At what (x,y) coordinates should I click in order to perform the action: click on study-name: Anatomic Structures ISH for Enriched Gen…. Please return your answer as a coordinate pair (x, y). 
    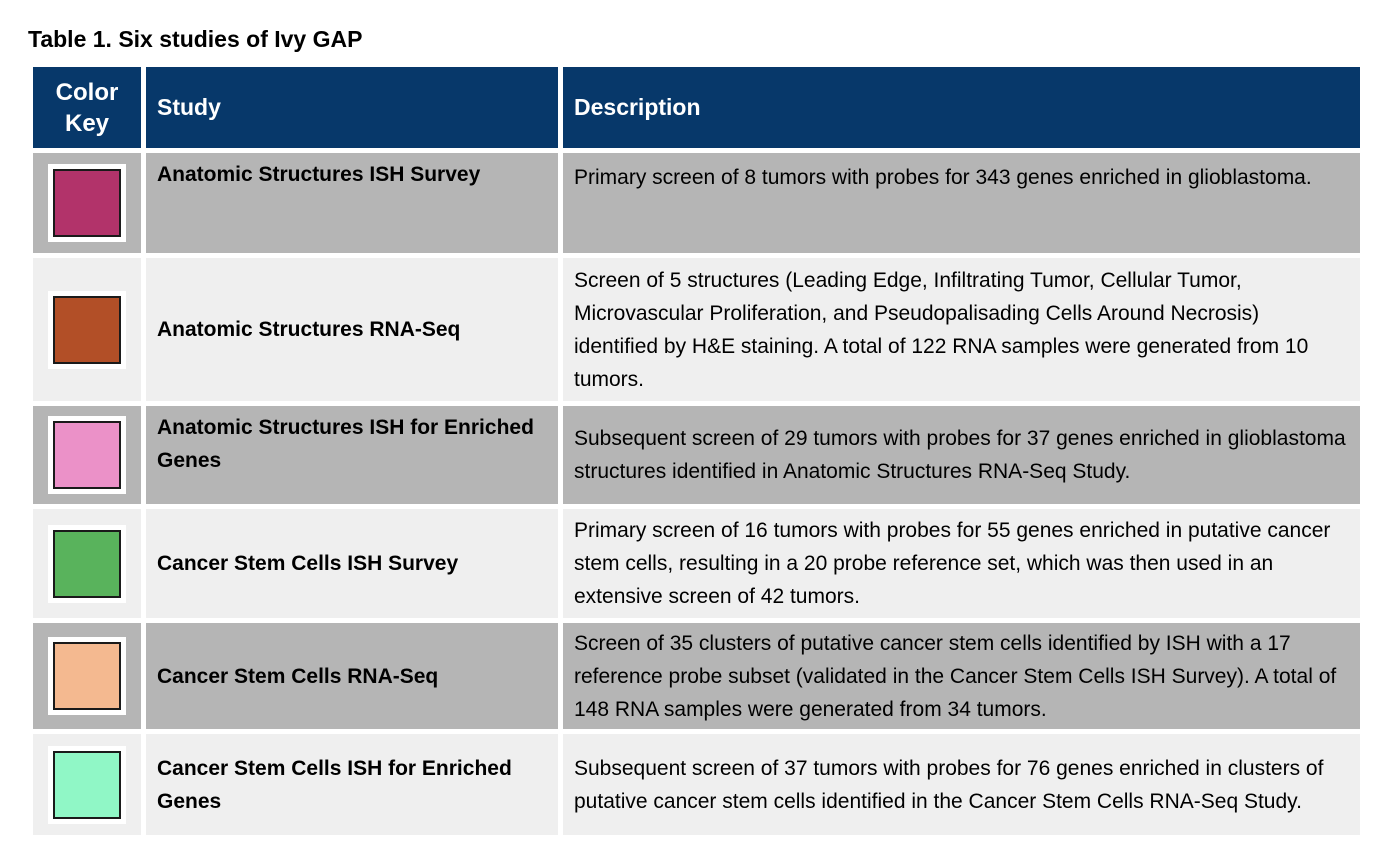
    Looking at the image, I should click on (352, 455).